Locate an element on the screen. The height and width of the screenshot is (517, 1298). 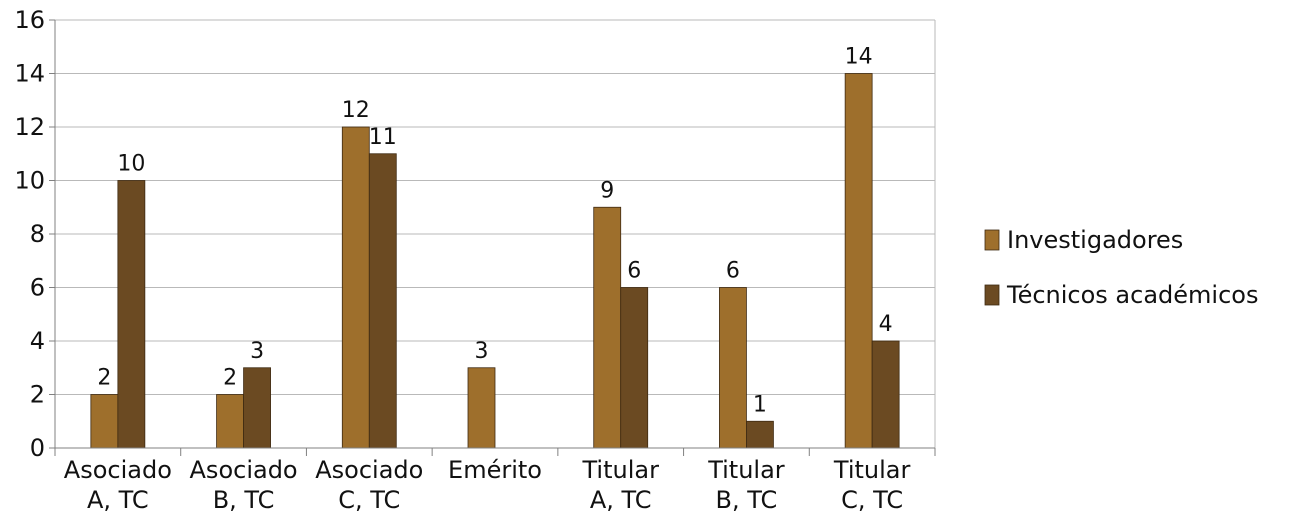
y-tick-label: 10 is located at coordinates (29, 181).